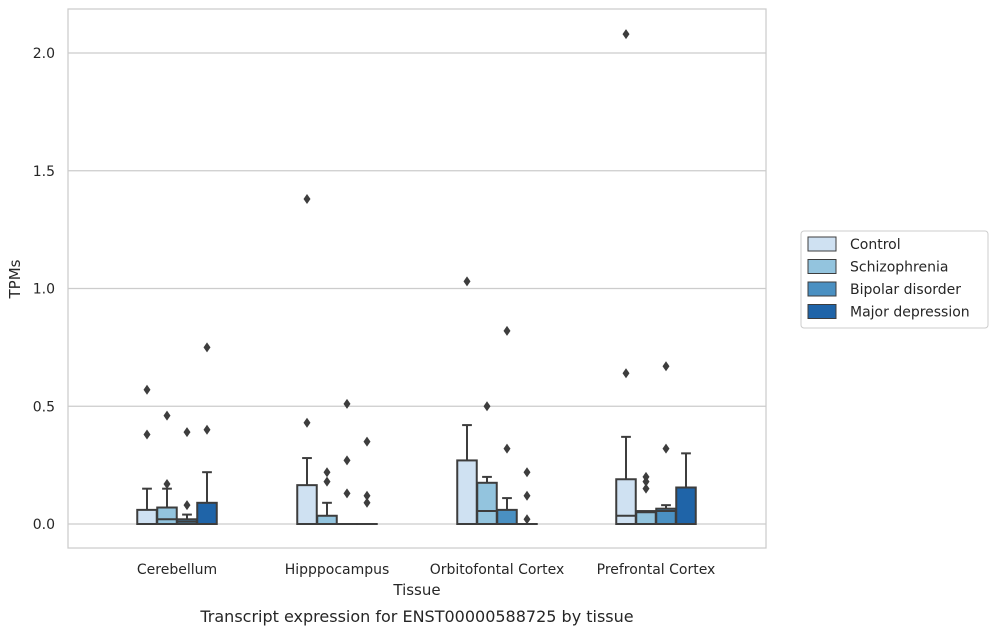 This screenshot has height=638, width=997. What do you see at coordinates (416, 590) in the screenshot?
I see `x-axis-label: Tissue` at bounding box center [416, 590].